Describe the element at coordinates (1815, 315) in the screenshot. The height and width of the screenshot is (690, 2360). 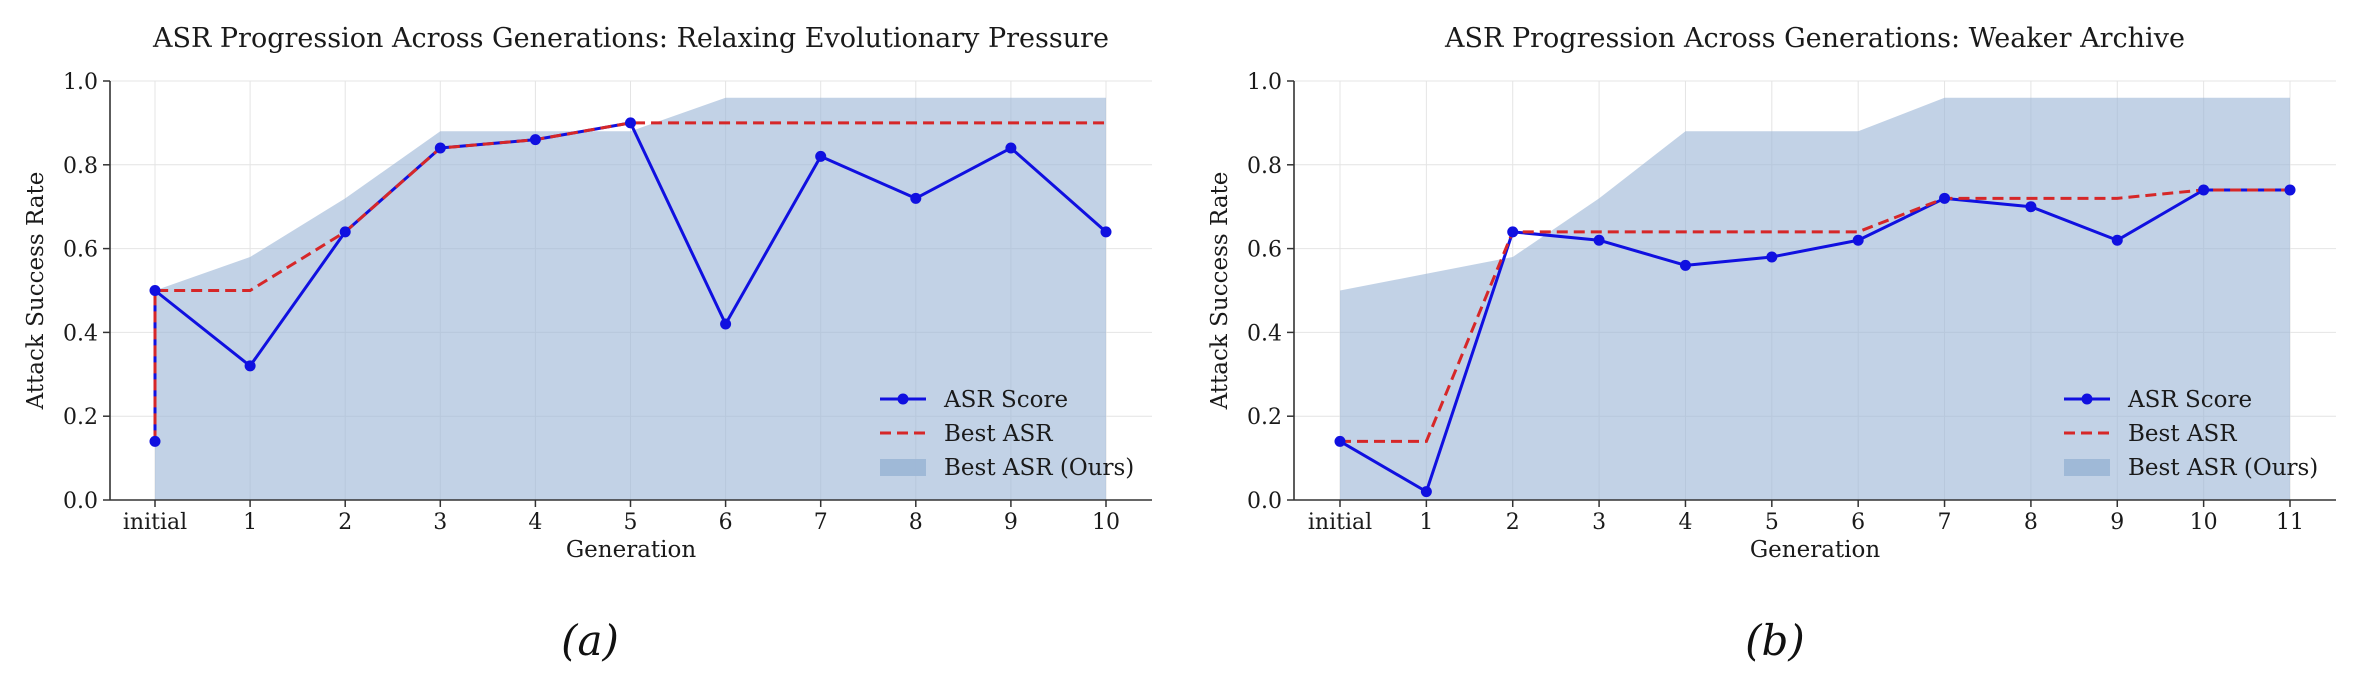
I see `line-best-asr` at that location.